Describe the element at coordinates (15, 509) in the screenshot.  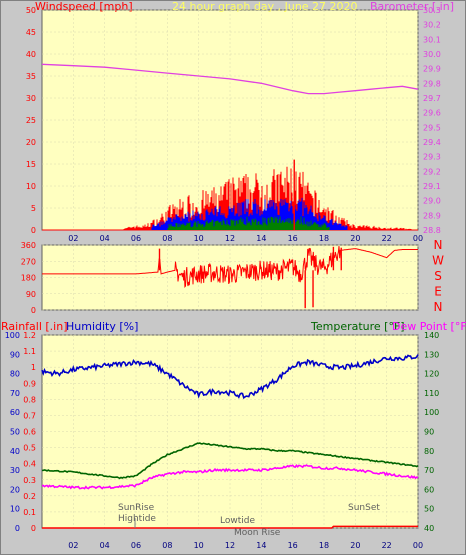
I see `humidity-tick-label: 10` at that location.